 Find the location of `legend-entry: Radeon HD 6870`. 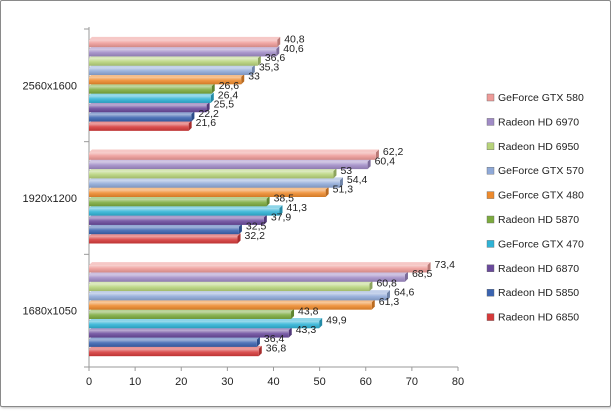

legend-entry: Radeon HD 6870 is located at coordinates (532, 269).